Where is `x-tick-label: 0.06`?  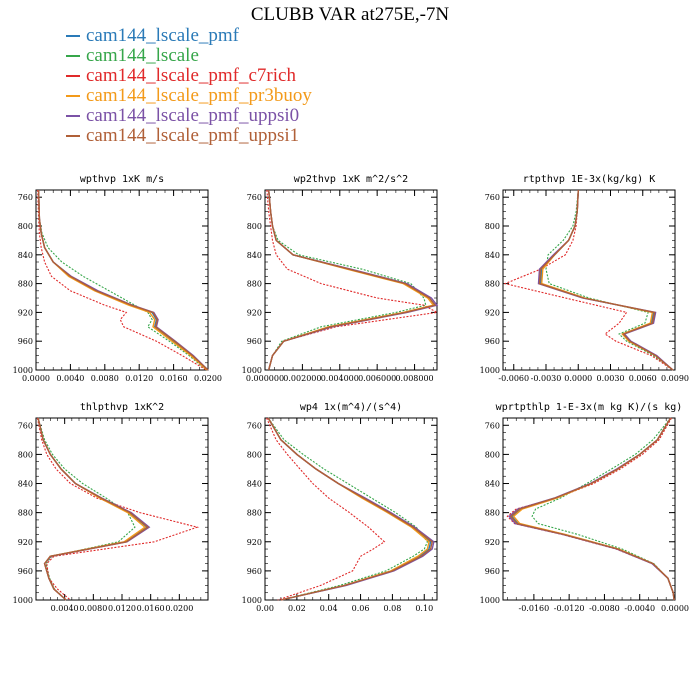 x-tick-label: 0.06 is located at coordinates (361, 608).